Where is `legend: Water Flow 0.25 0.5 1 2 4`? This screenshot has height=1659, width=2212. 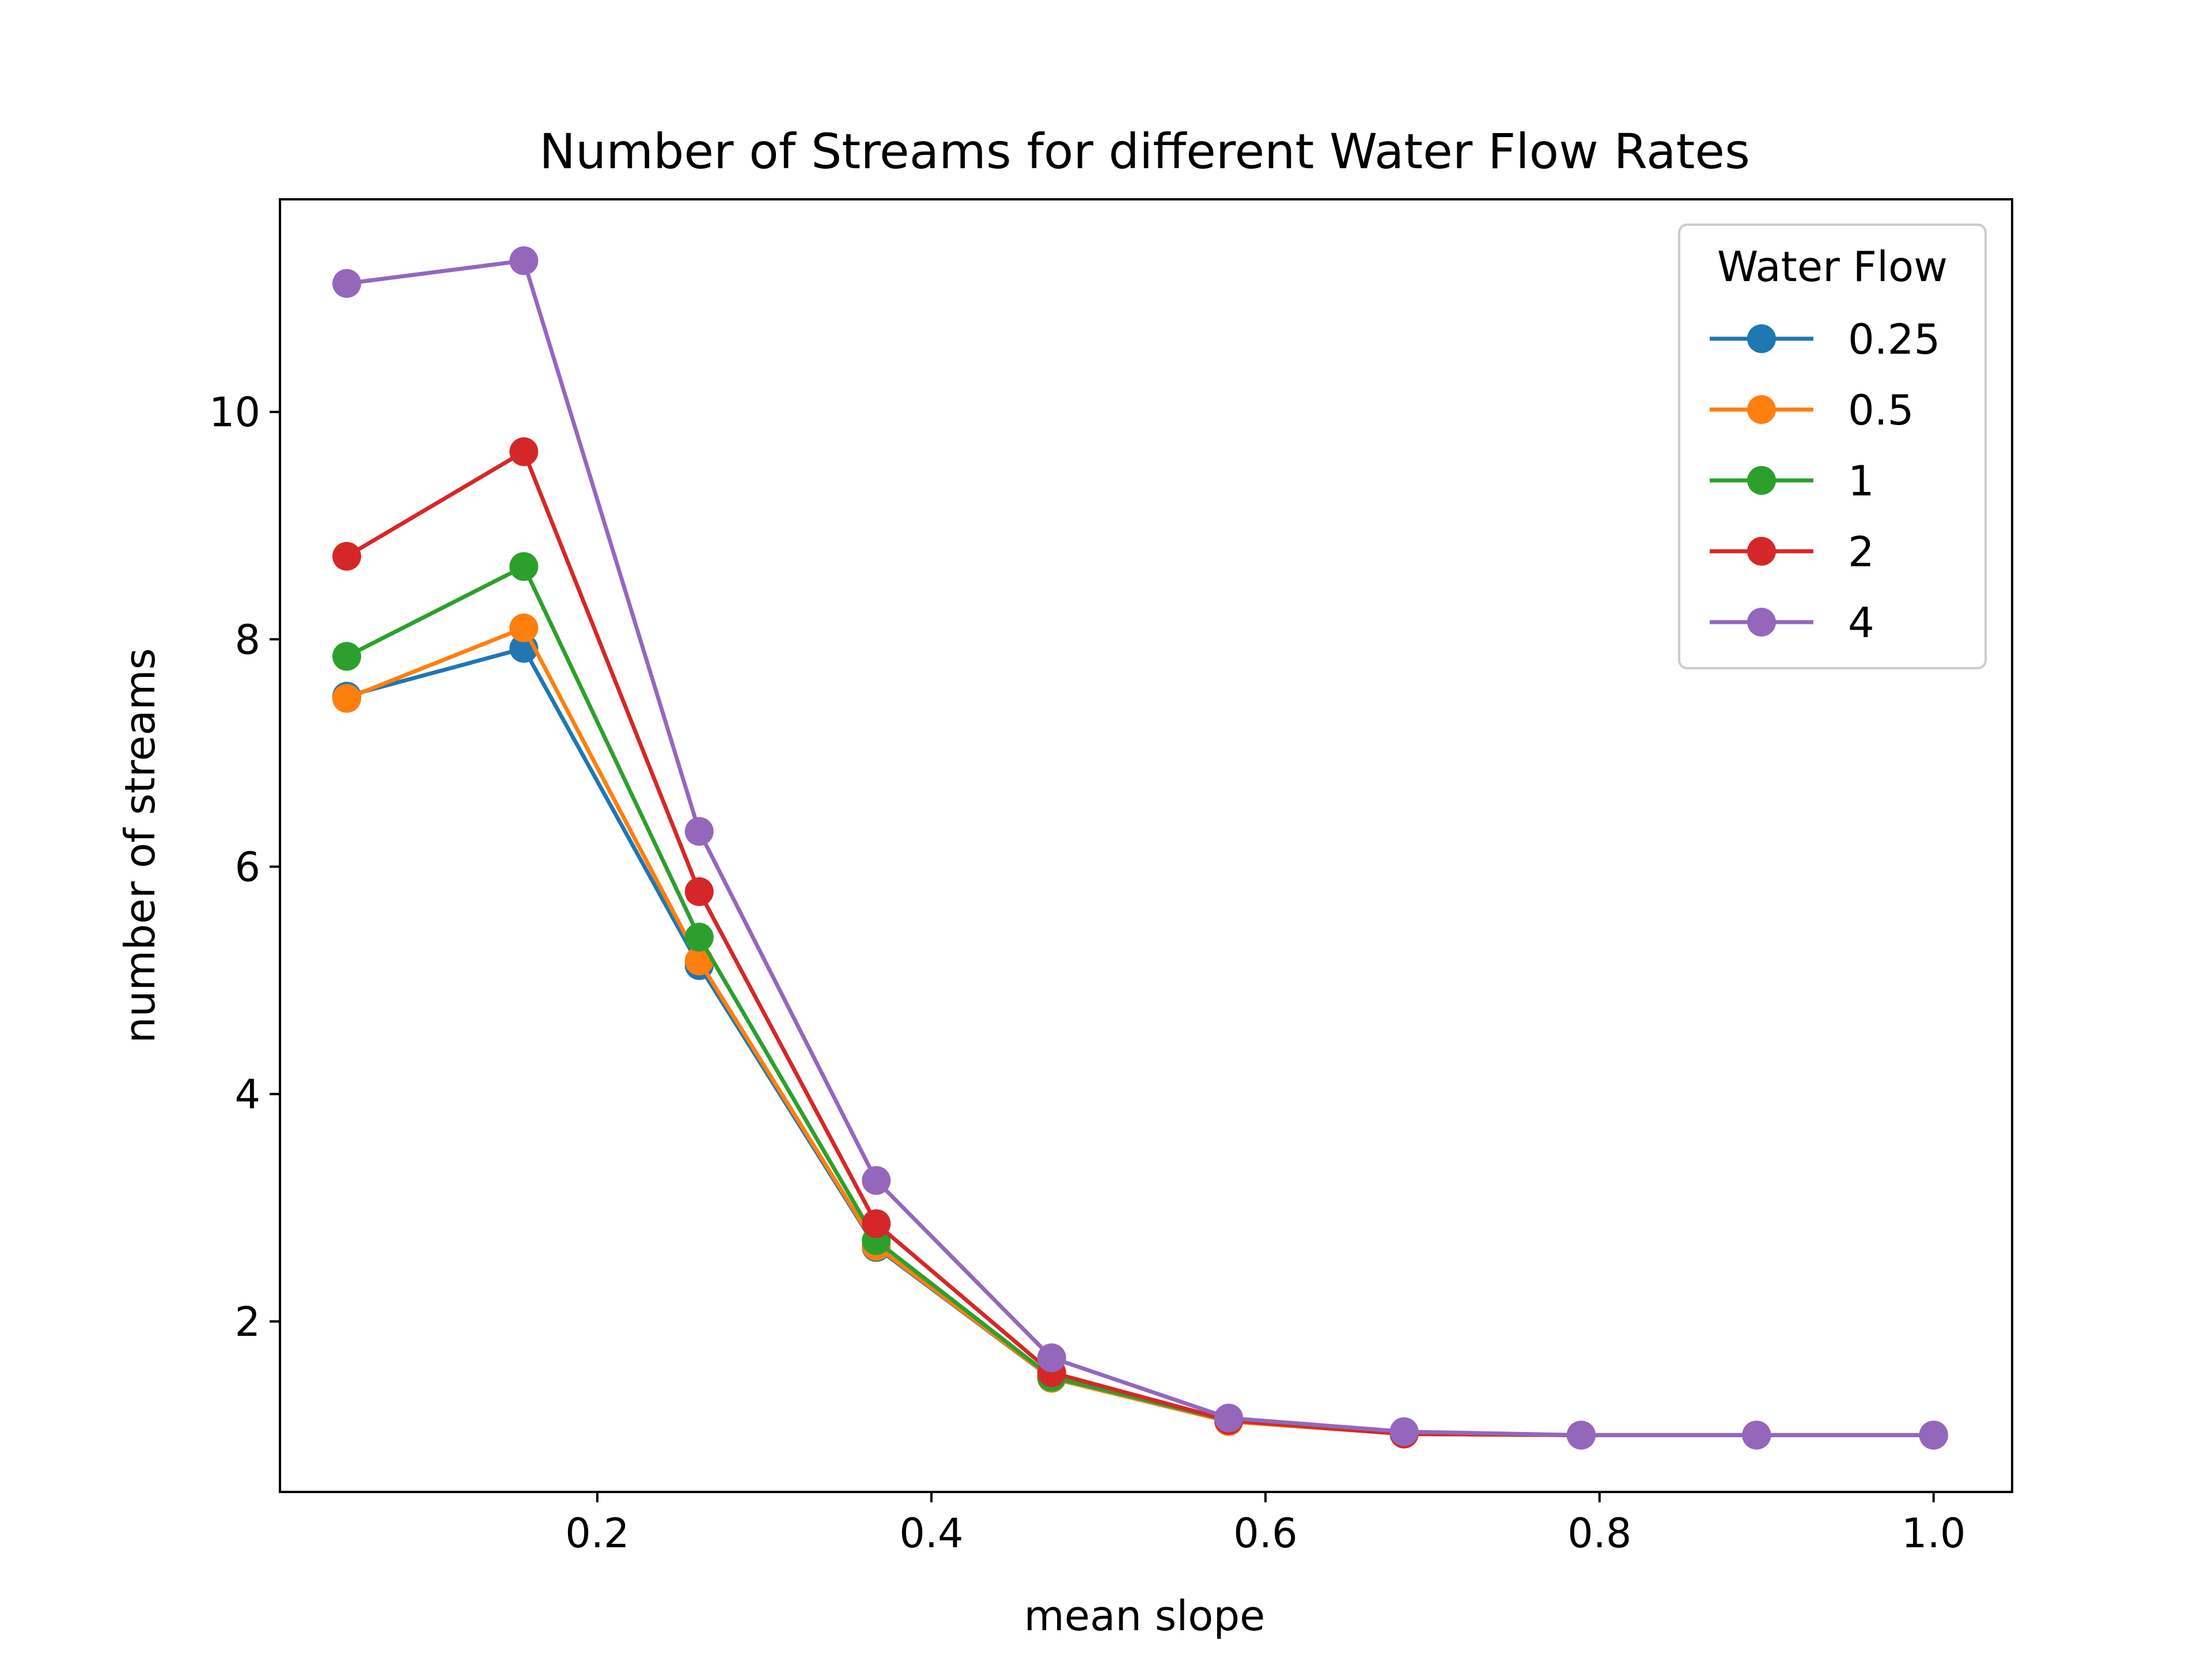
legend: Water Flow 0.25 0.5 1 2 4 is located at coordinates (1832, 446).